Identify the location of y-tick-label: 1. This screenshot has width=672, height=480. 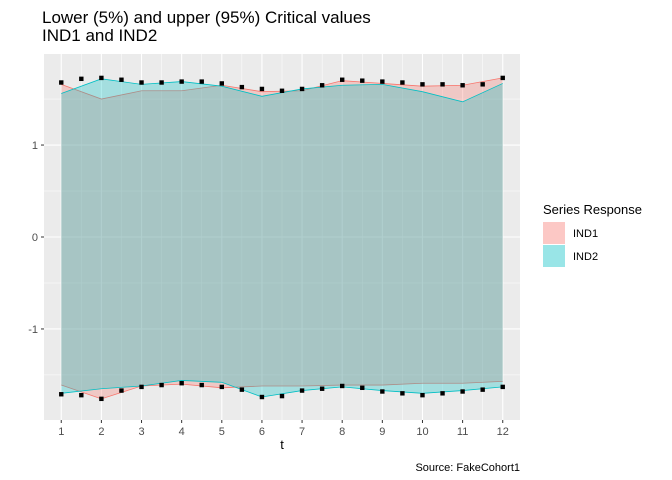
(35, 146).